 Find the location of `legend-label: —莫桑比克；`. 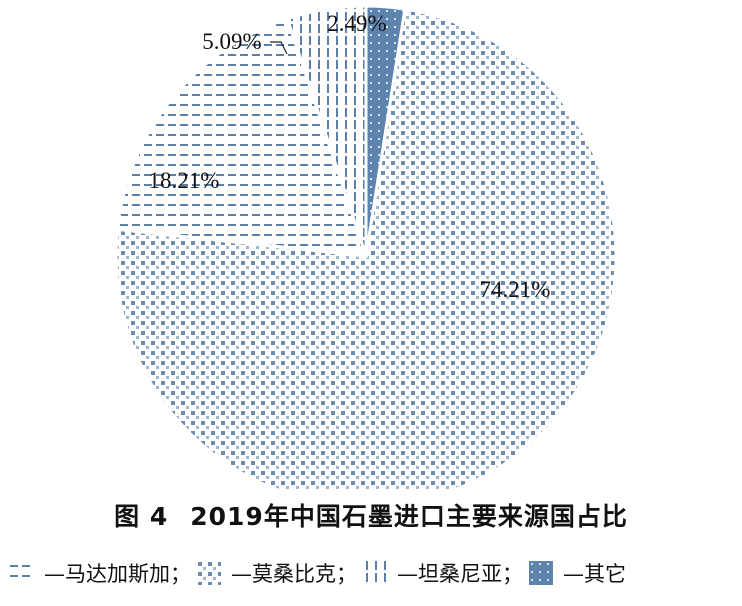

legend-label: —莫桑比克； is located at coordinates (294, 574).